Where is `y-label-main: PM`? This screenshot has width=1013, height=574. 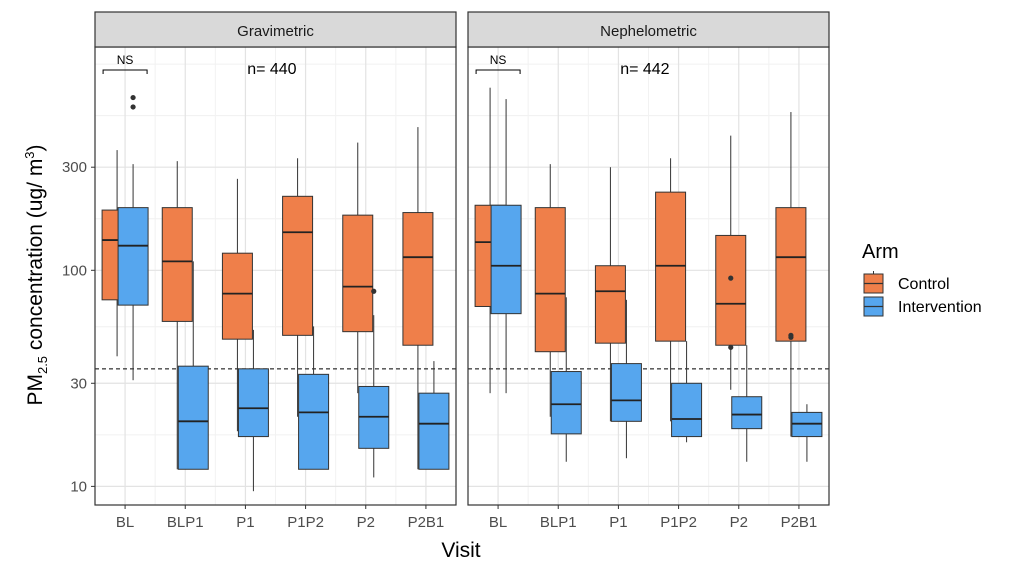 y-label-main: PM is located at coordinates (35, 390).